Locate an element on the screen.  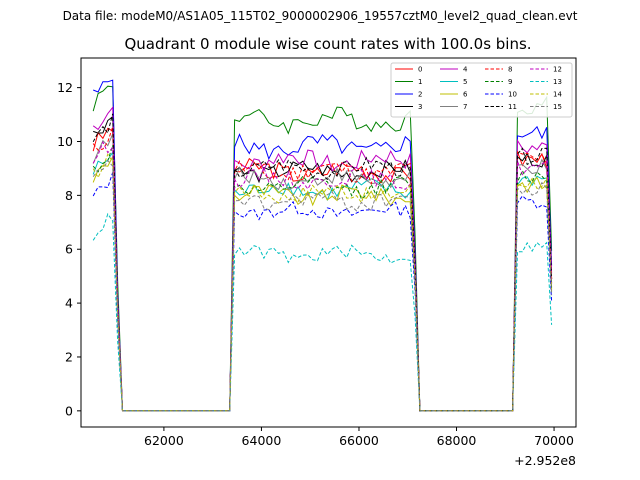
legend-label-7: 7 is located at coordinates (465, 107).